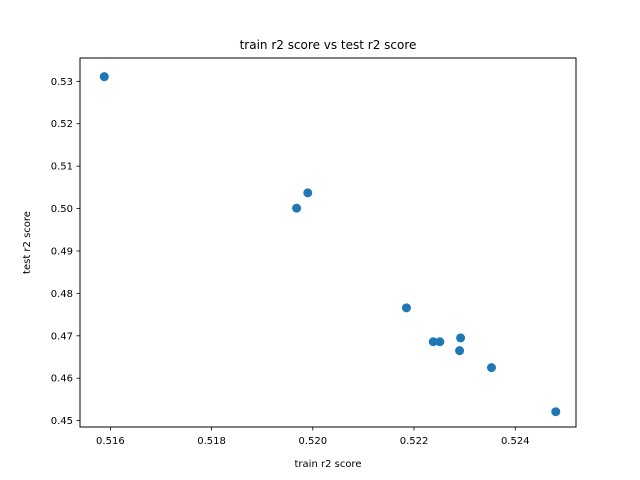 The height and width of the screenshot is (480, 640). What do you see at coordinates (62, 336) in the screenshot?
I see `y-tick-label: 0.47` at bounding box center [62, 336].